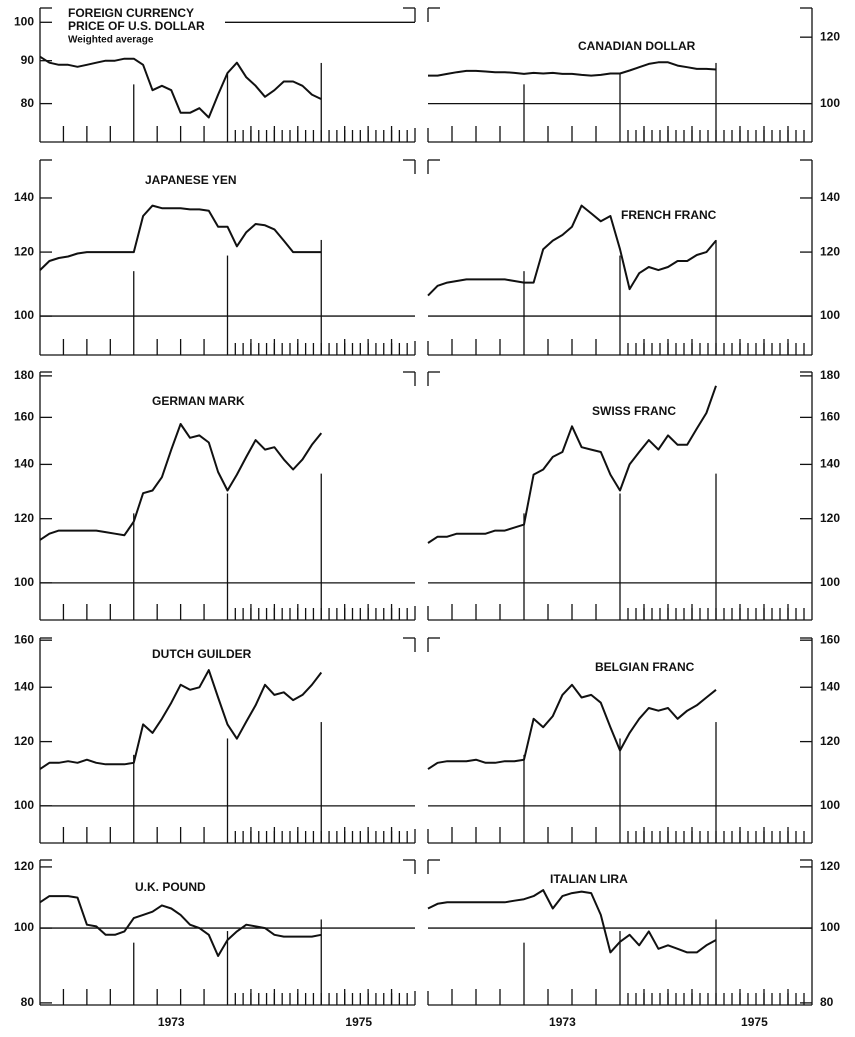 Image resolution: width=855 pixels, height=1037 pixels. Describe the element at coordinates (170, 887) in the screenshot. I see `chart-title: U.K. POUND` at that location.